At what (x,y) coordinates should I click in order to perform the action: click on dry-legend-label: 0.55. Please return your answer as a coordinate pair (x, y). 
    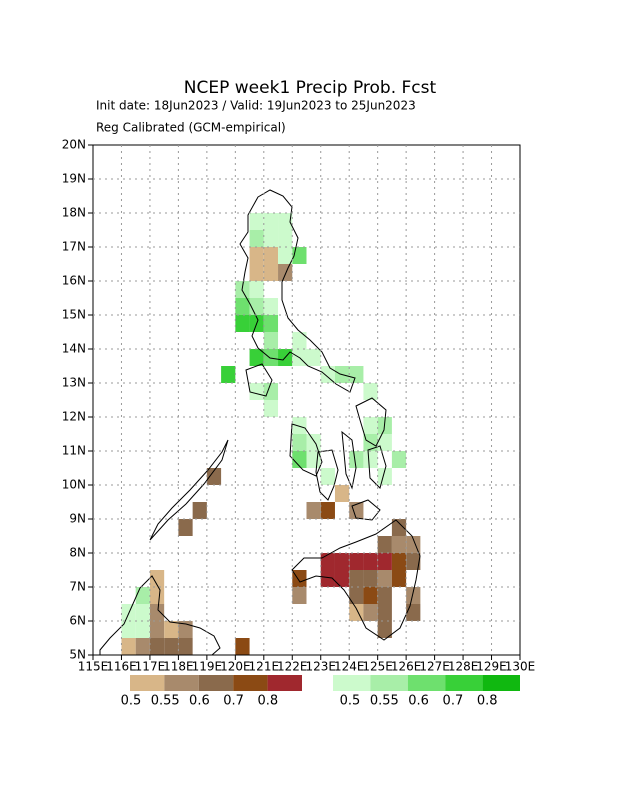
    Looking at the image, I should click on (165, 701).